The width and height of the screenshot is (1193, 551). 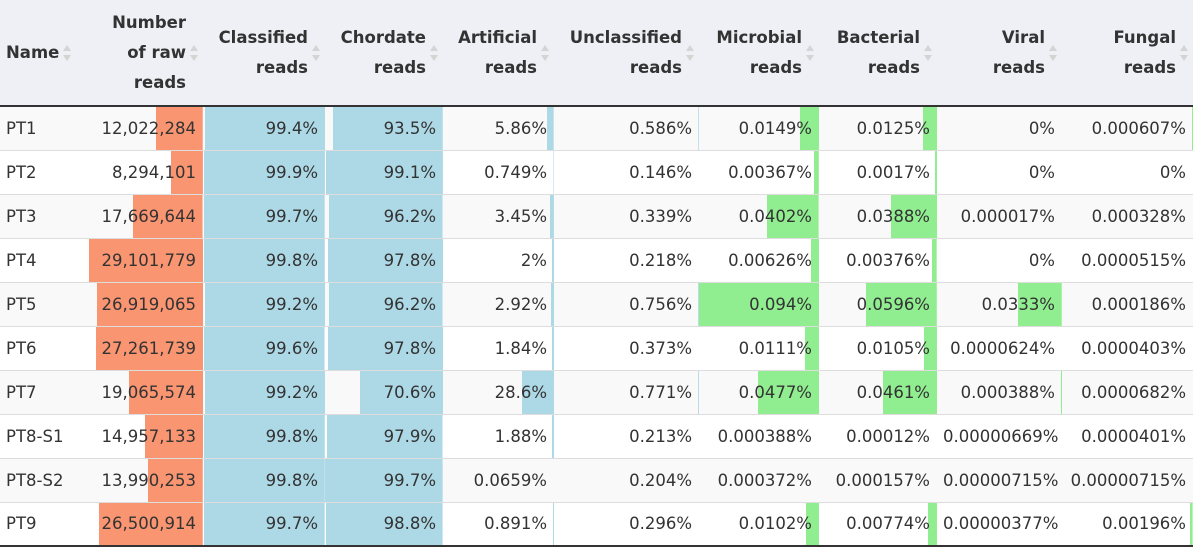 What do you see at coordinates (878, 347) in the screenshot?
I see `cell-bacterial: 0.0105%` at bounding box center [878, 347].